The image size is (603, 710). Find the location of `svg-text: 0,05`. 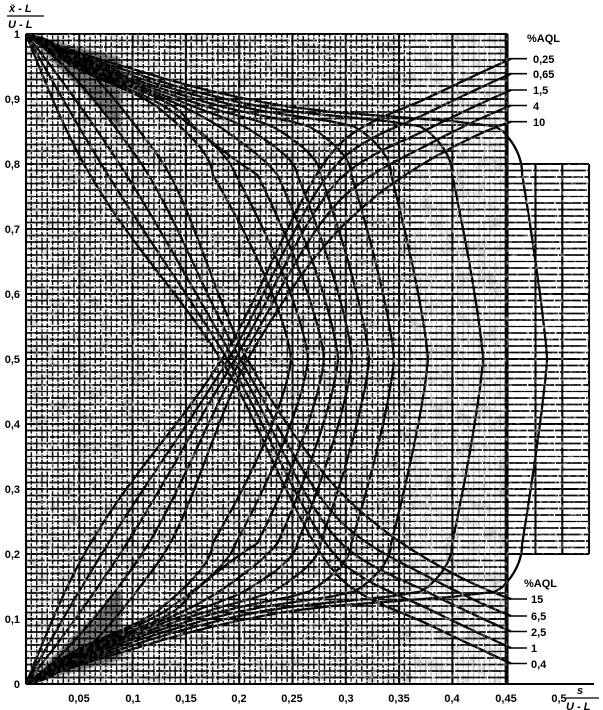

svg-text: 0,05 is located at coordinates (78, 699).